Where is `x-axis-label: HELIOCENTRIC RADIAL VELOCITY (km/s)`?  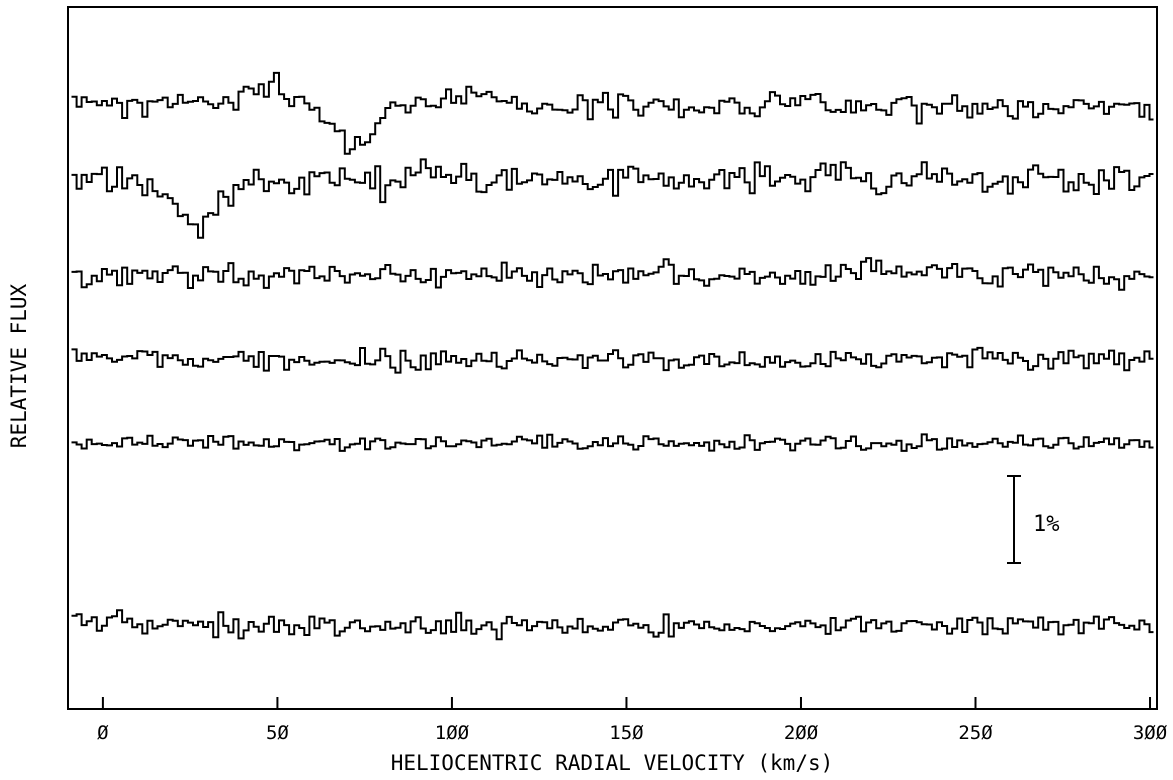 x-axis-label: HELIOCENTRIC RADIAL VELOCITY (km/s) is located at coordinates (612, 763).